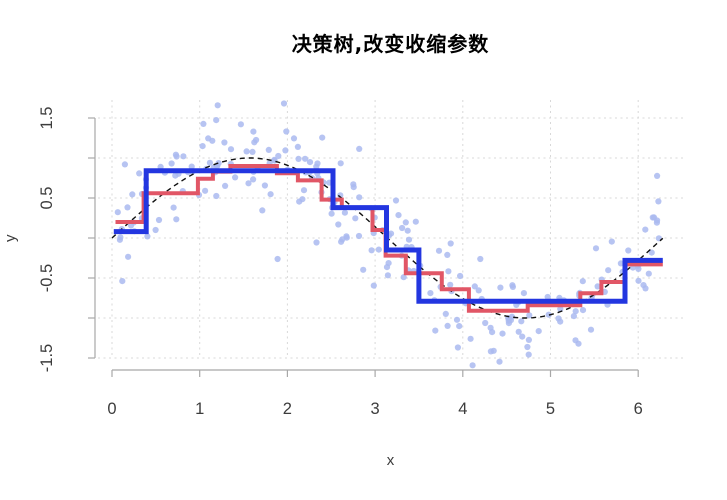 This screenshot has height=500, width=727. What do you see at coordinates (47, 358) in the screenshot?
I see `y-tick-label: -1.5` at bounding box center [47, 358].